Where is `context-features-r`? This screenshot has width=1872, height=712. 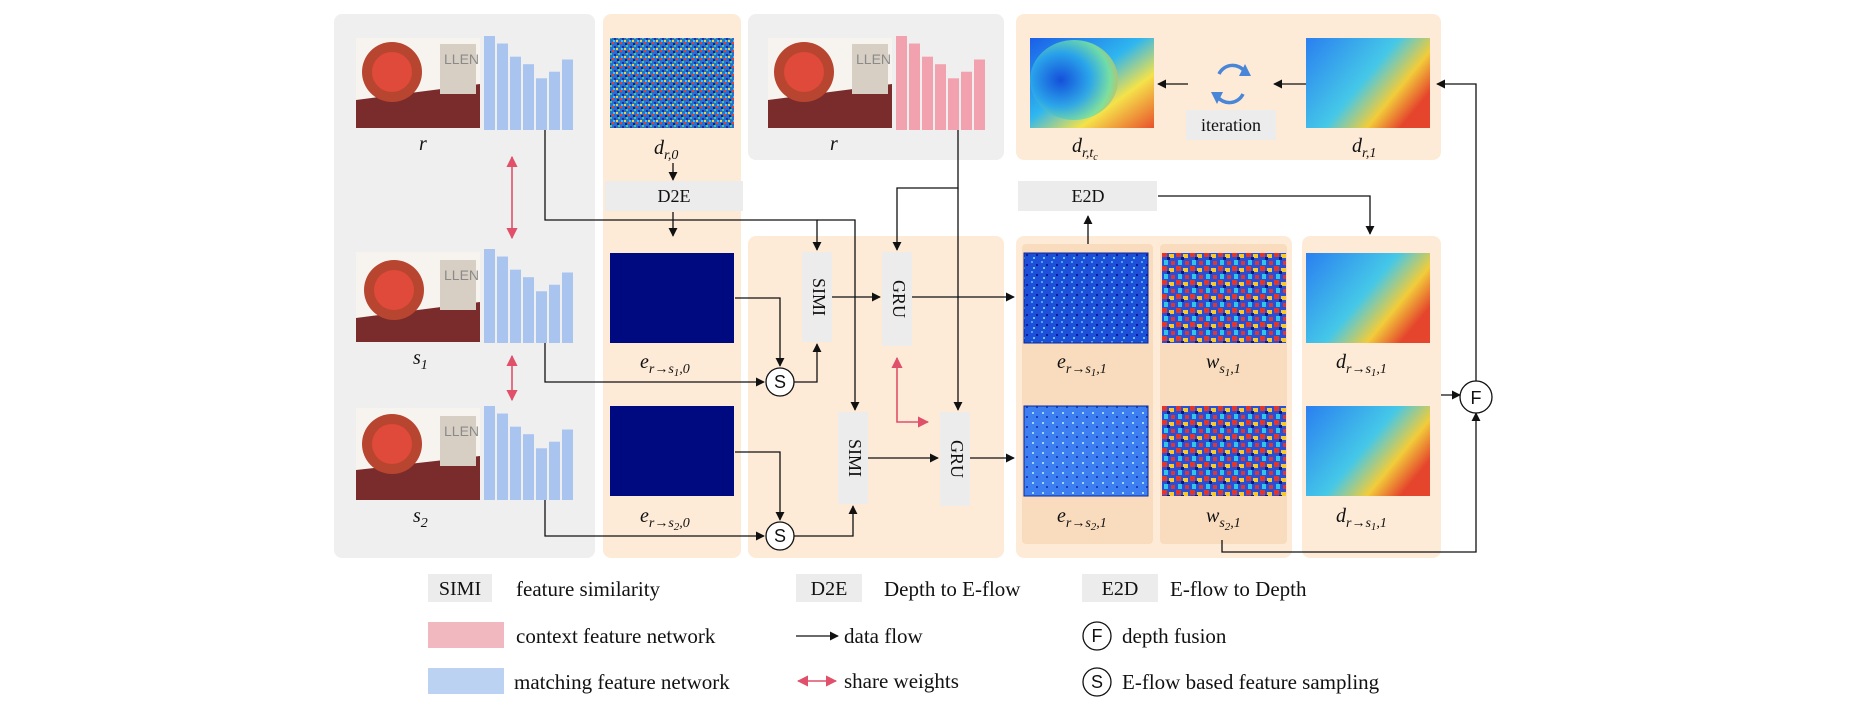 context-features-r is located at coordinates (940, 83).